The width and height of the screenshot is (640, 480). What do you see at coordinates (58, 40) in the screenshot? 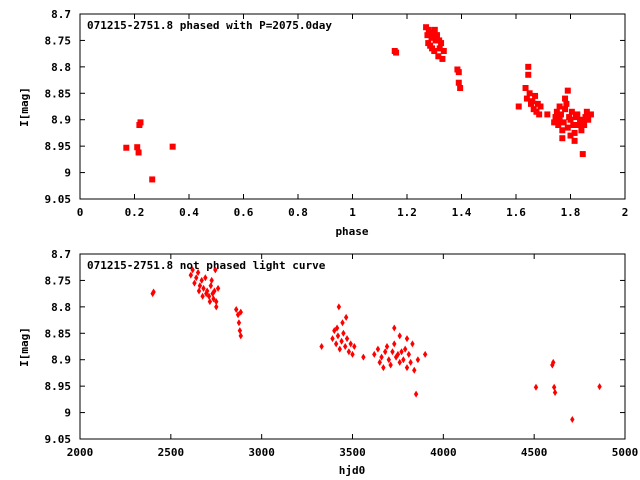
I see `y-tick-label: 8.75` at bounding box center [58, 40].